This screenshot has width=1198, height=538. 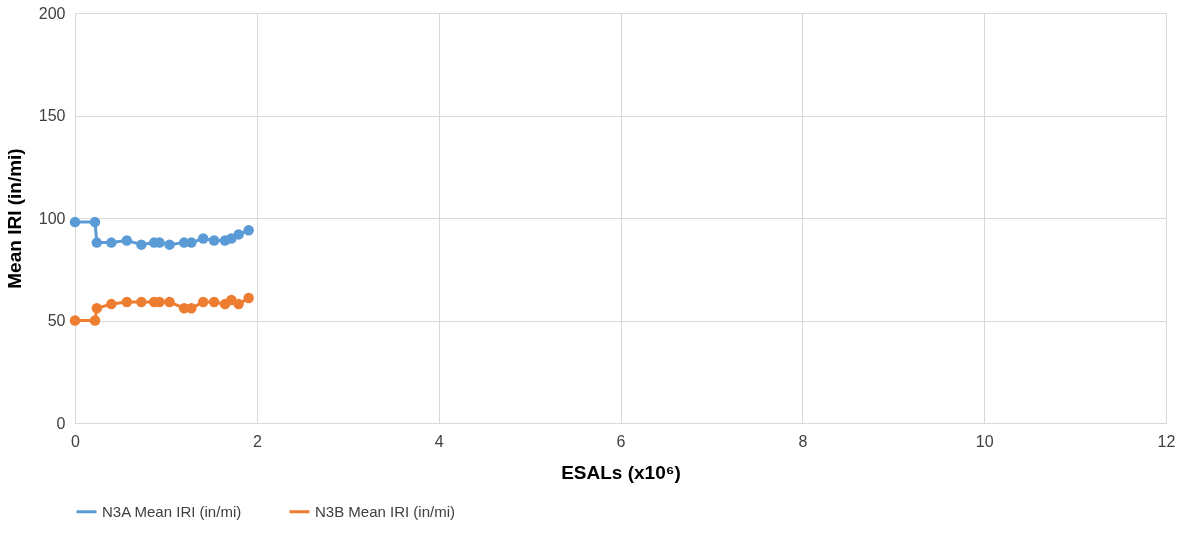 I want to click on x-tick-label: 12, so click(x=1166, y=441).